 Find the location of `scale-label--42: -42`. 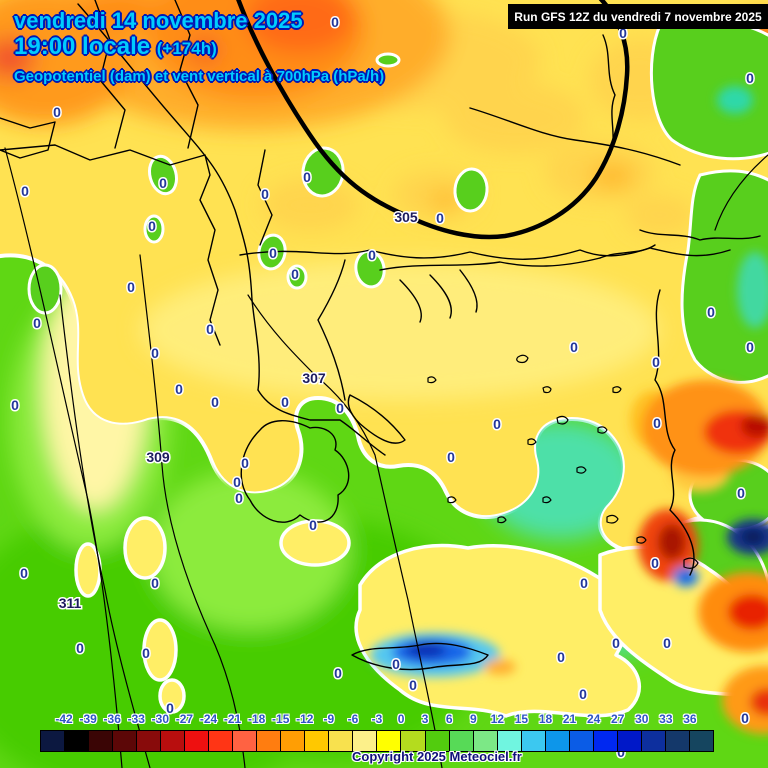

scale-label--42: -42 is located at coordinates (64, 719).